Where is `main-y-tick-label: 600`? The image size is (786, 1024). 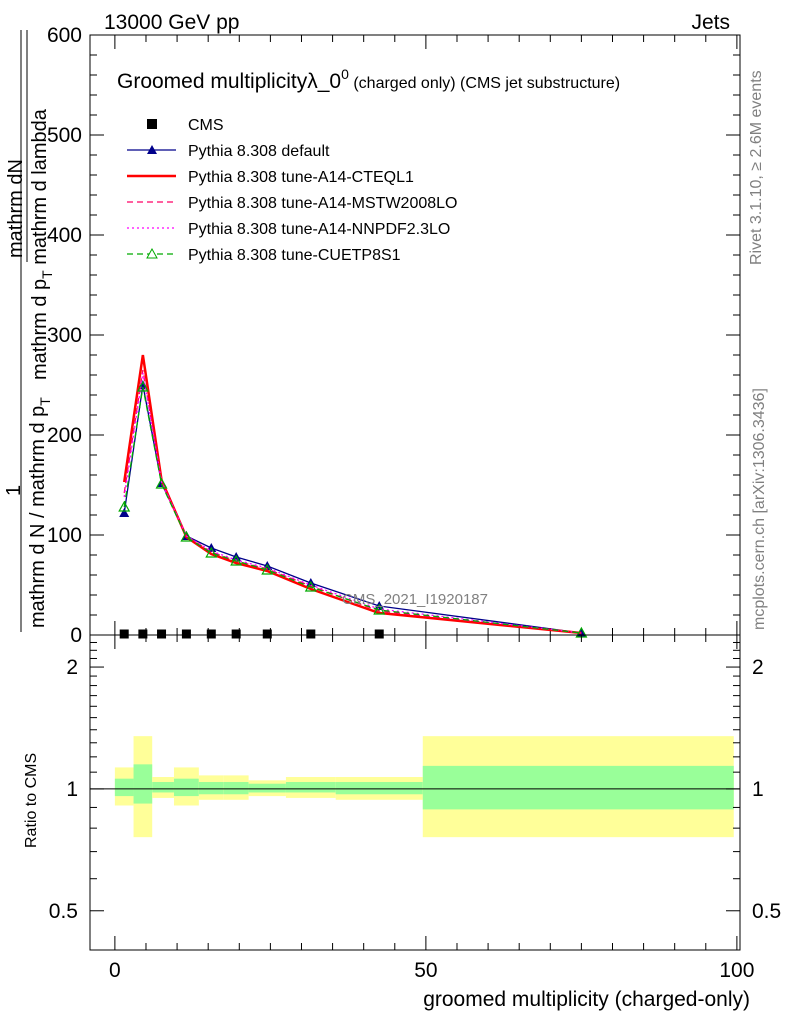
main-y-tick-label: 600 is located at coordinates (64, 35).